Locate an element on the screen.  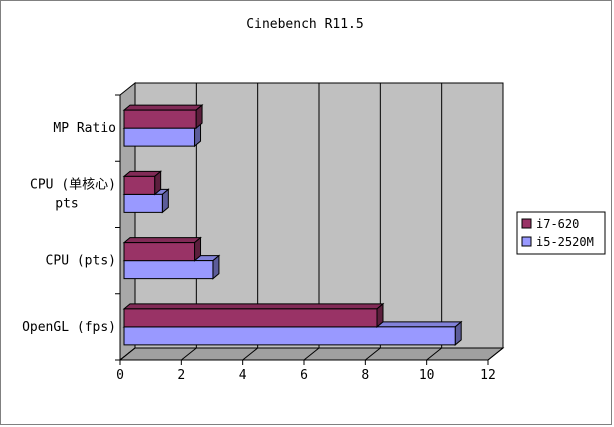
x-tick-label: 6 is located at coordinates (304, 375).